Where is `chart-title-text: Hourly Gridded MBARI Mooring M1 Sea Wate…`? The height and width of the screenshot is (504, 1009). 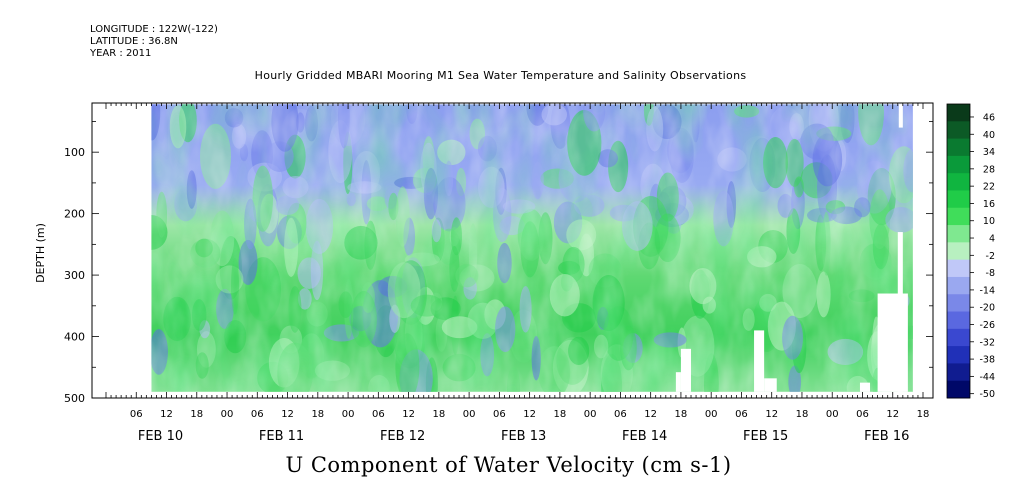
chart-title-text: Hourly Gridded MBARI Mooring M1 Sea Wate… is located at coordinates (500, 75).